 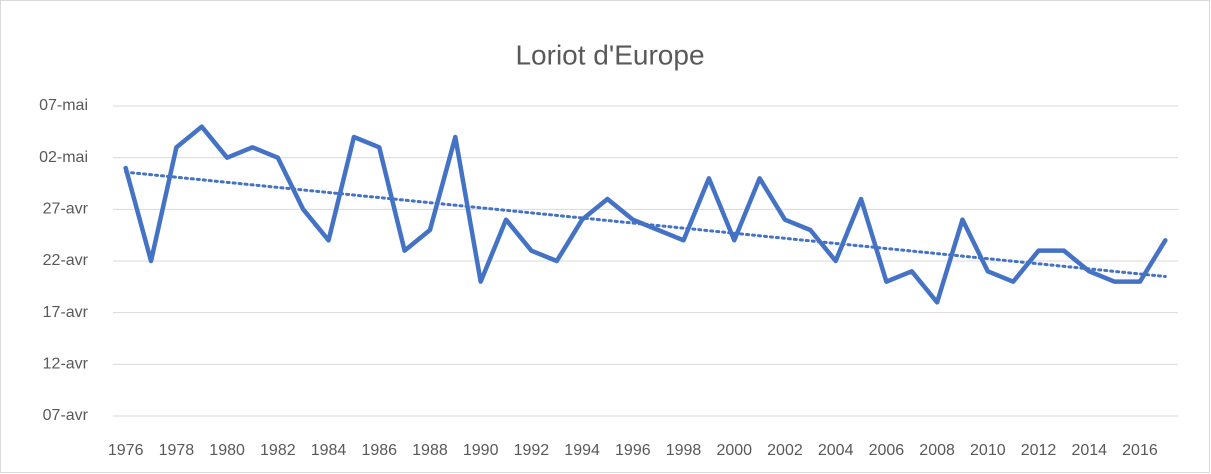 What do you see at coordinates (177, 450) in the screenshot?
I see `x-tick-label: 1978` at bounding box center [177, 450].